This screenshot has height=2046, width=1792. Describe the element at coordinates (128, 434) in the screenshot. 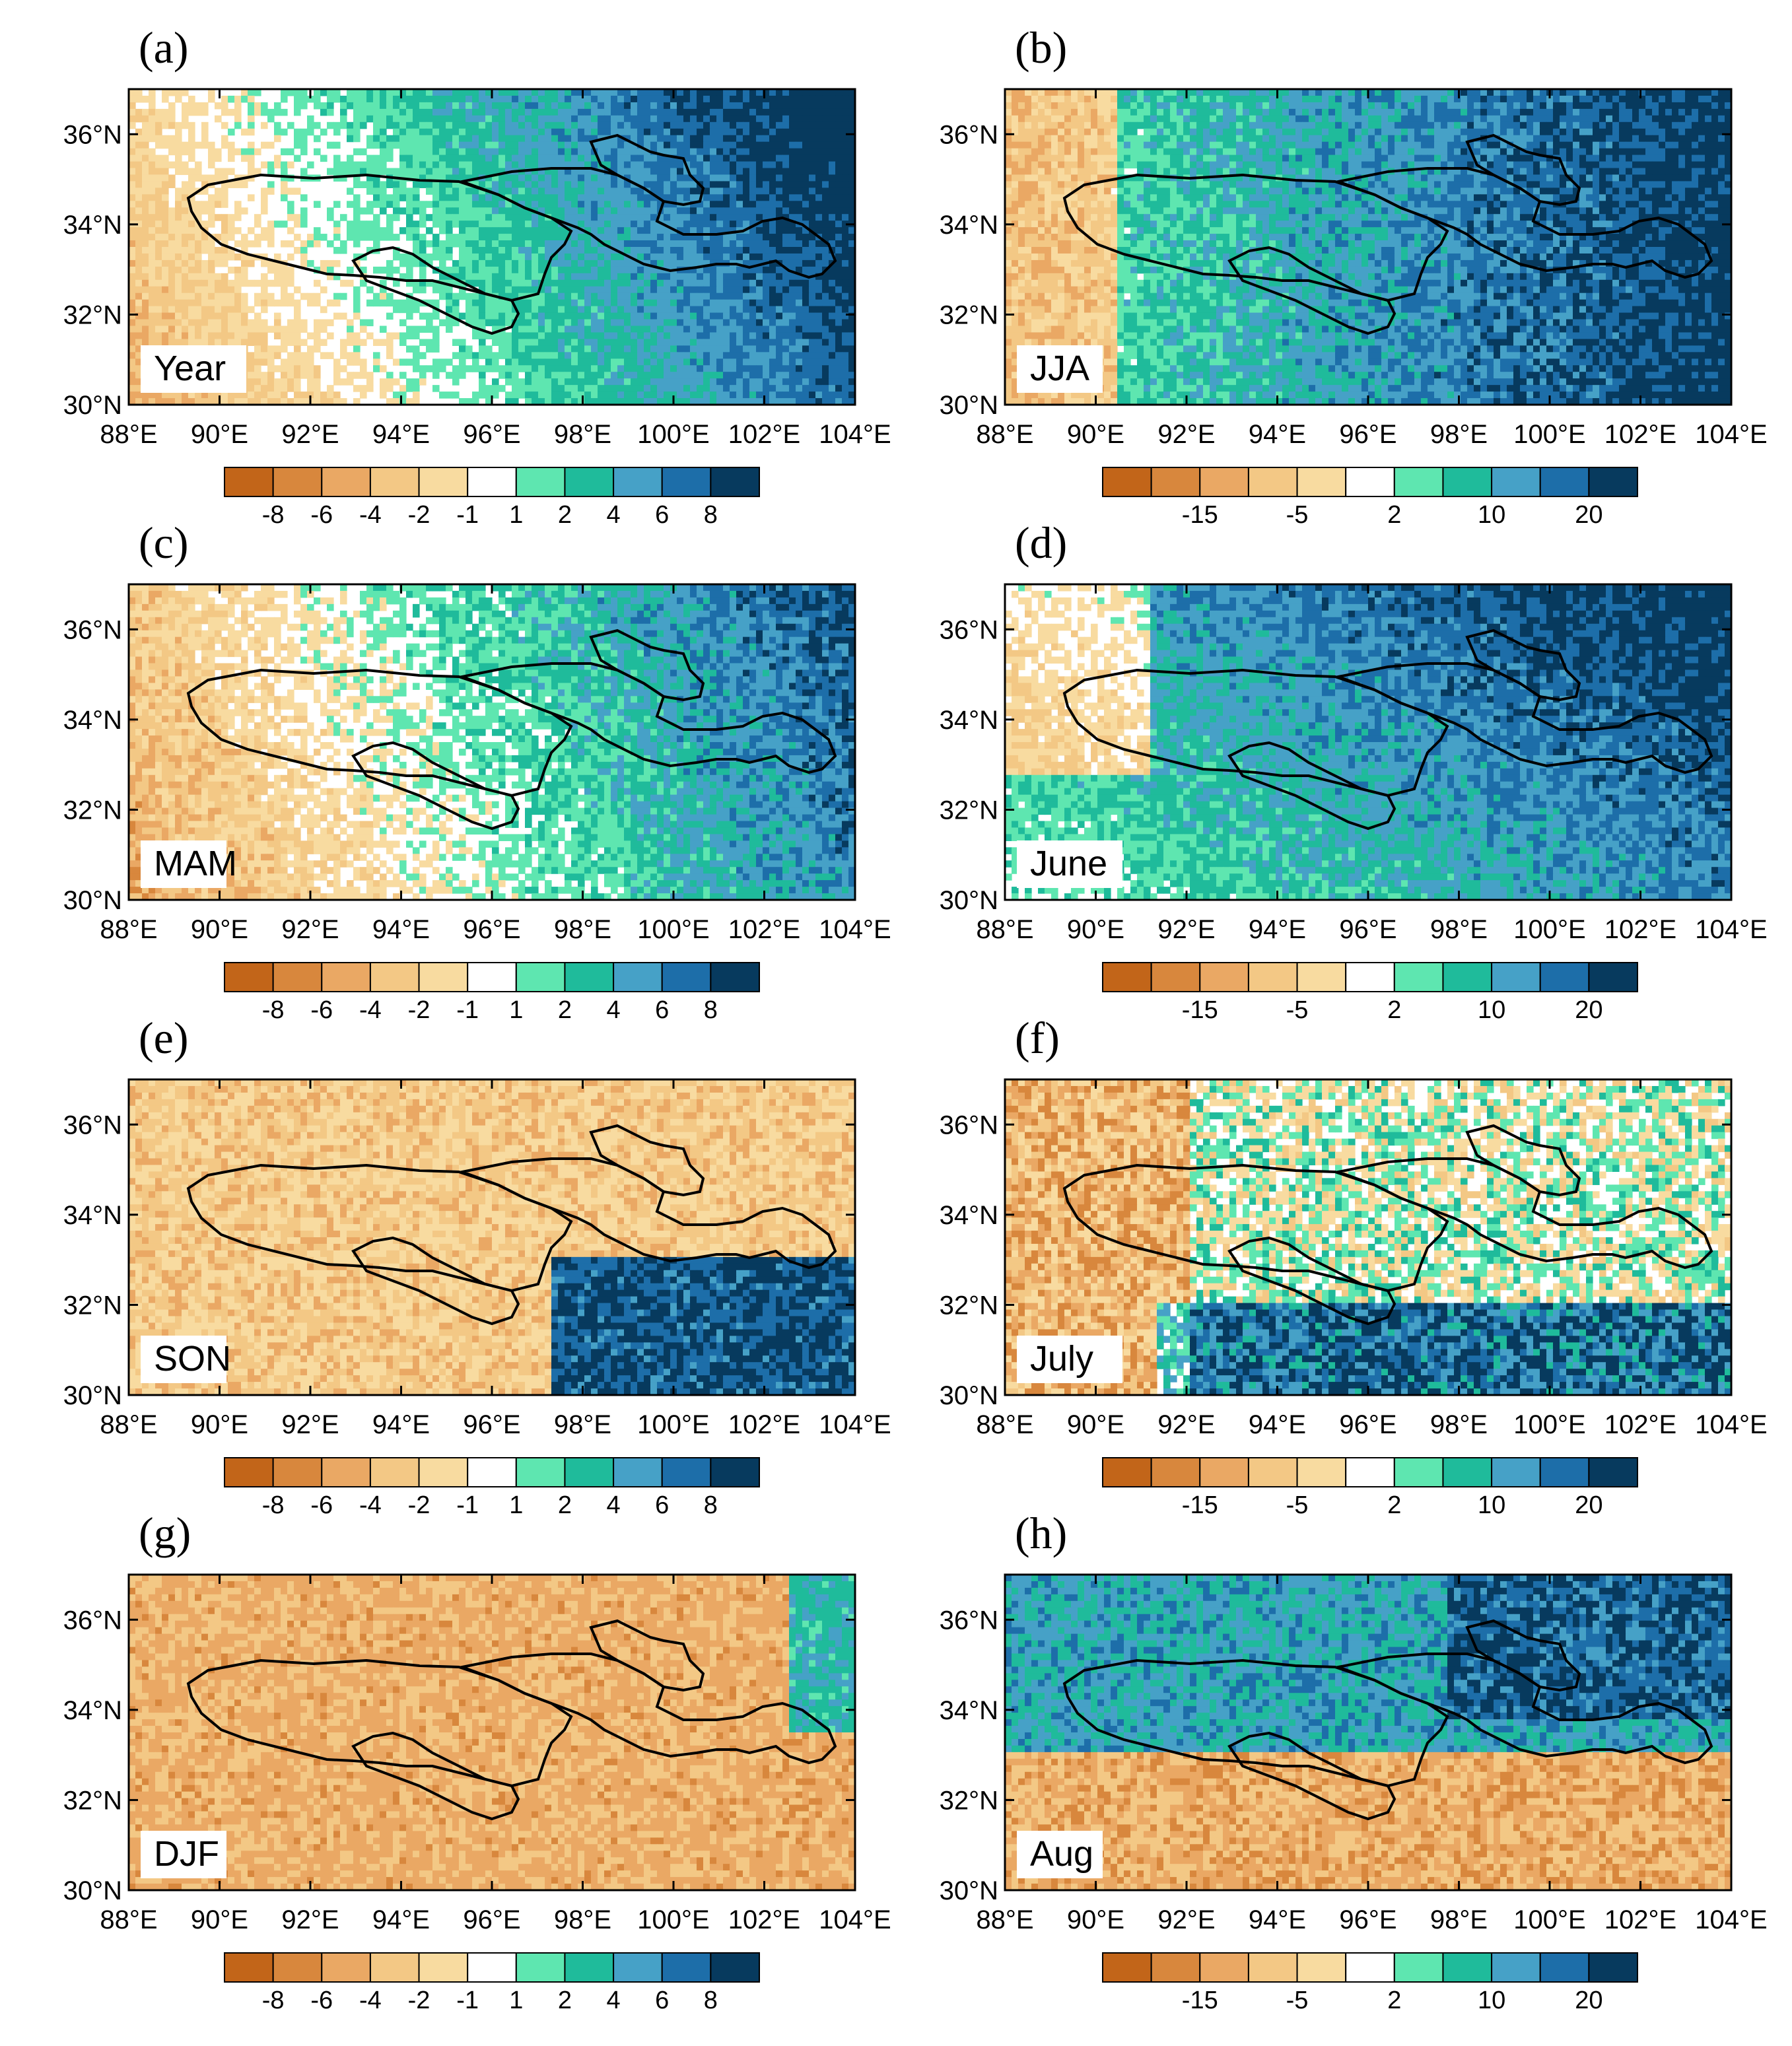

I see `lon-tick-label: 88°E` at that location.